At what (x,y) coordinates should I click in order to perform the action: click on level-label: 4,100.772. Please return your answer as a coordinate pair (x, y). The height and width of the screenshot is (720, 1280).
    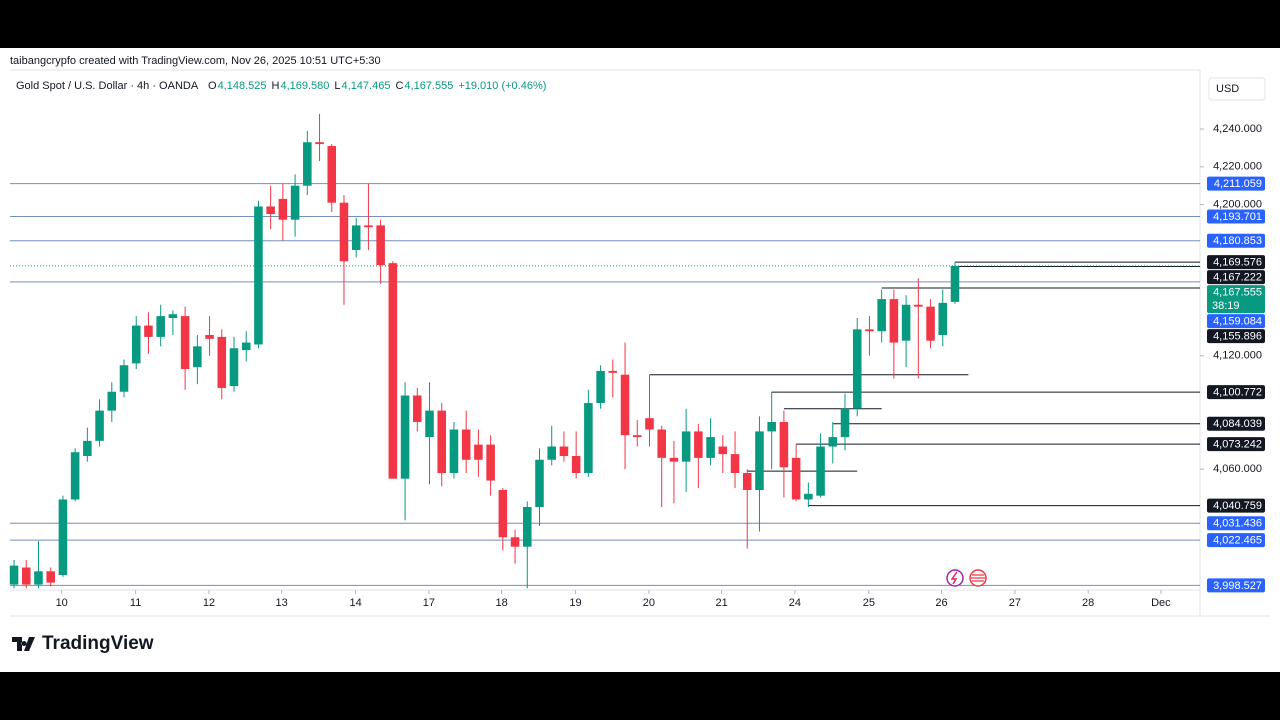
    Looking at the image, I should click on (1237, 393).